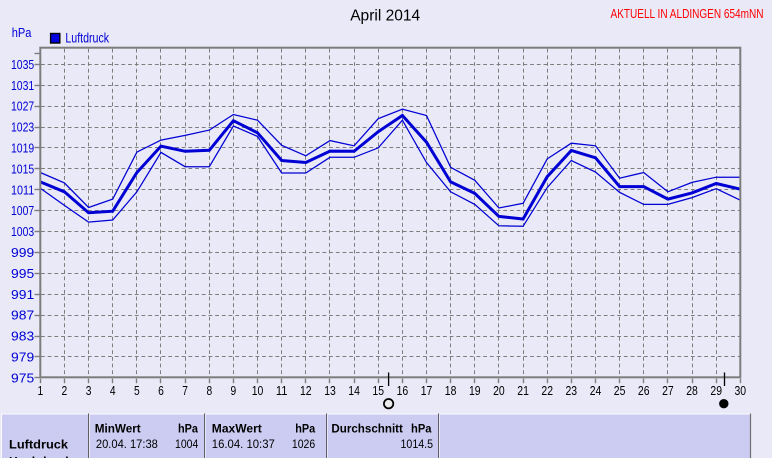 Image resolution: width=772 pixels, height=458 pixels. I want to click on svg-text: 7, so click(185, 390).